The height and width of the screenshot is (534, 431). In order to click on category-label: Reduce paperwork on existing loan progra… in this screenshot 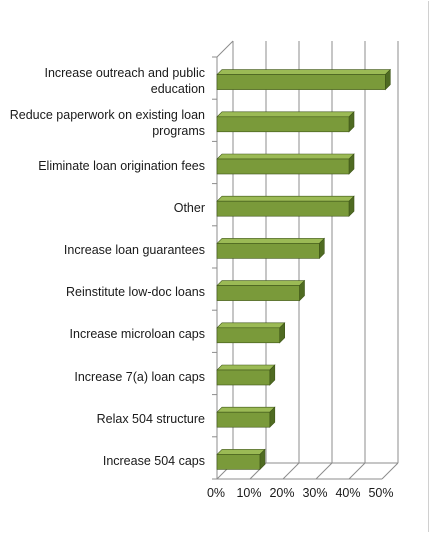, I will do `click(107, 123)`.